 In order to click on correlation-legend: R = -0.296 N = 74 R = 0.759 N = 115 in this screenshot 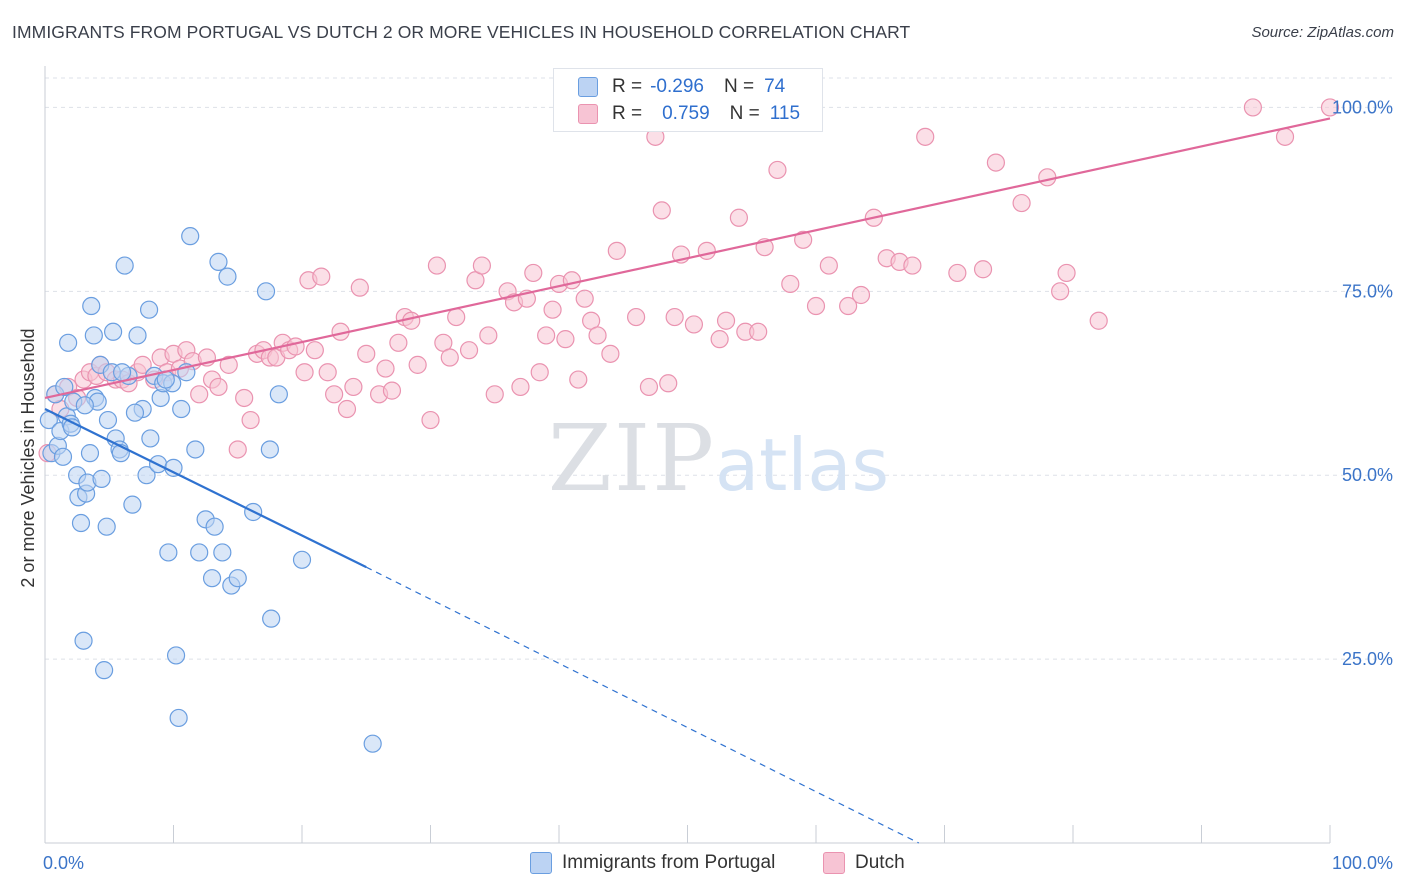, I will do `click(688, 100)`.